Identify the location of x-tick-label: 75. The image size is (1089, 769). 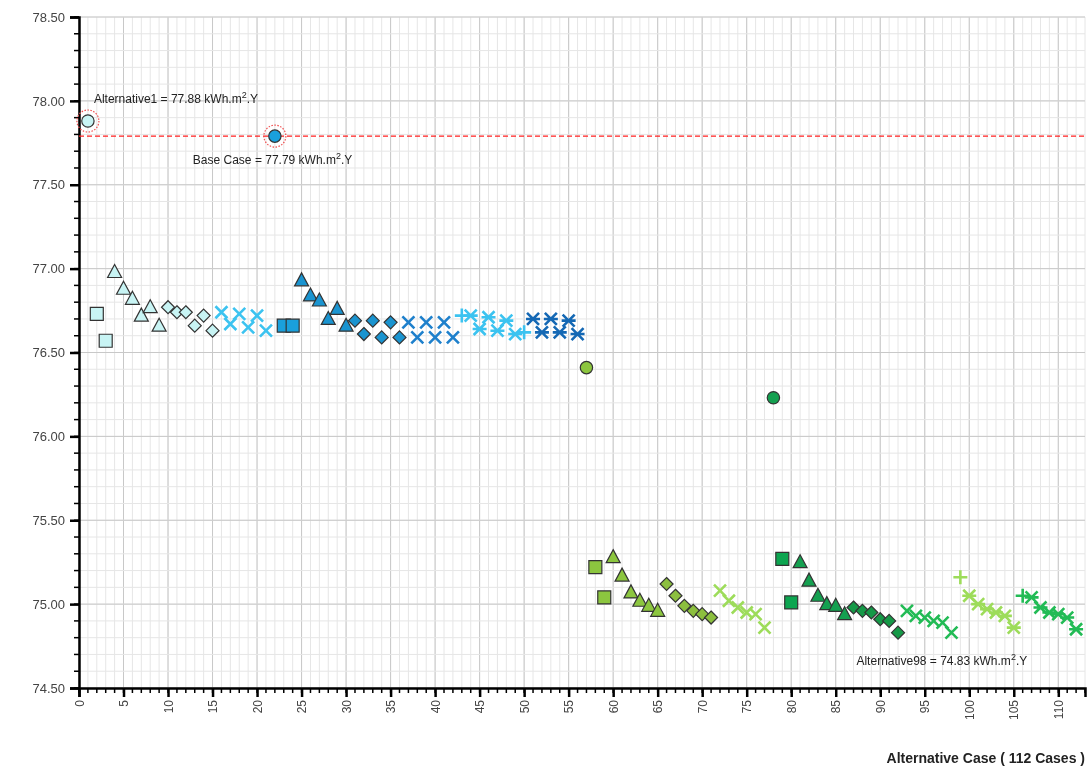
(747, 706).